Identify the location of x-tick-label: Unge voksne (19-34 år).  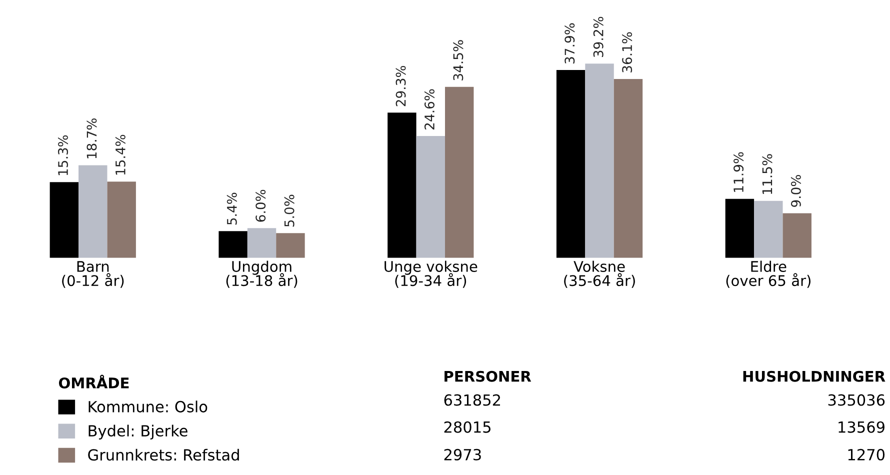
(431, 274).